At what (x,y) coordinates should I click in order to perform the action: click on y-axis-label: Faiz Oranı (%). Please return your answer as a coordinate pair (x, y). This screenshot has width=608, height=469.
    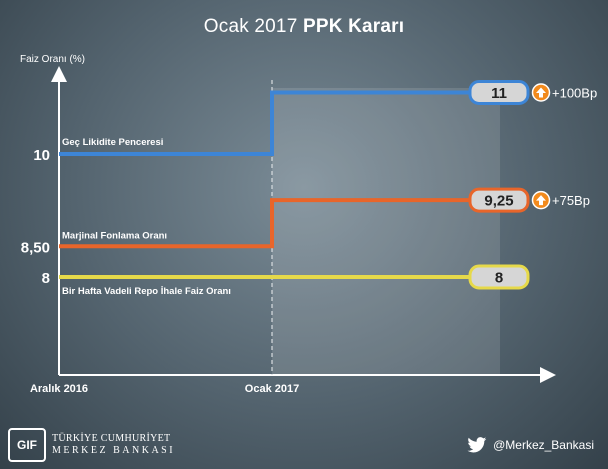
    Looking at the image, I should click on (52, 59).